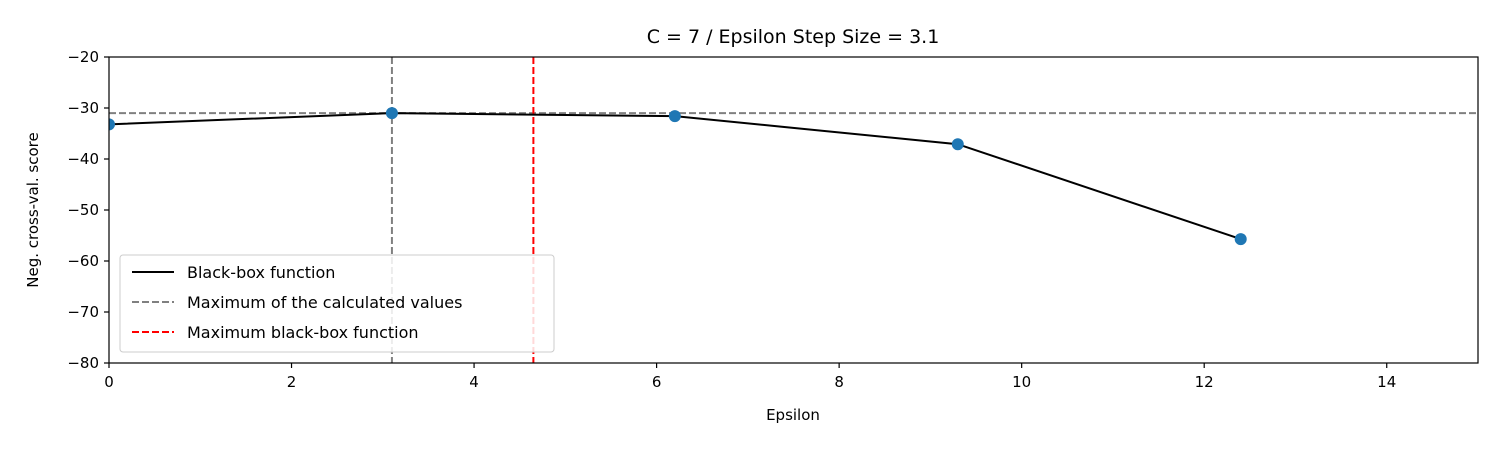 Image resolution: width=1500 pixels, height=450 pixels. Describe the element at coordinates (83, 363) in the screenshot. I see `y-tick-label: −80` at that location.